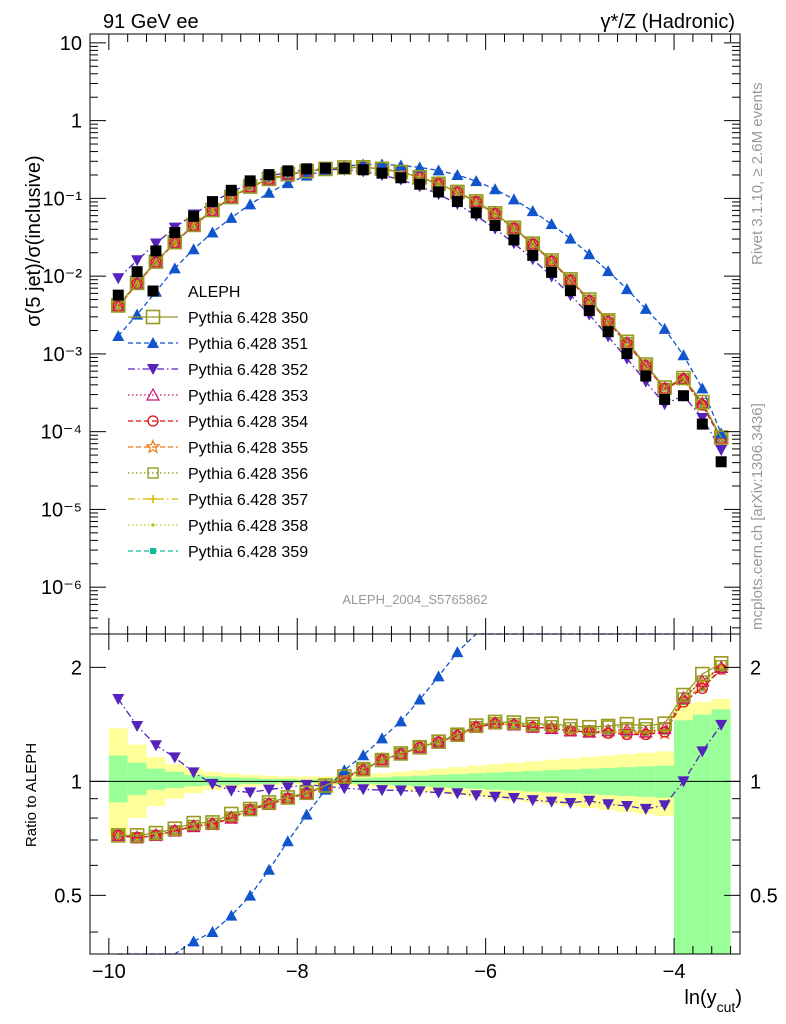 This screenshot has height=1024, width=786. I want to click on legend-marker-aleph, so click(153, 291).